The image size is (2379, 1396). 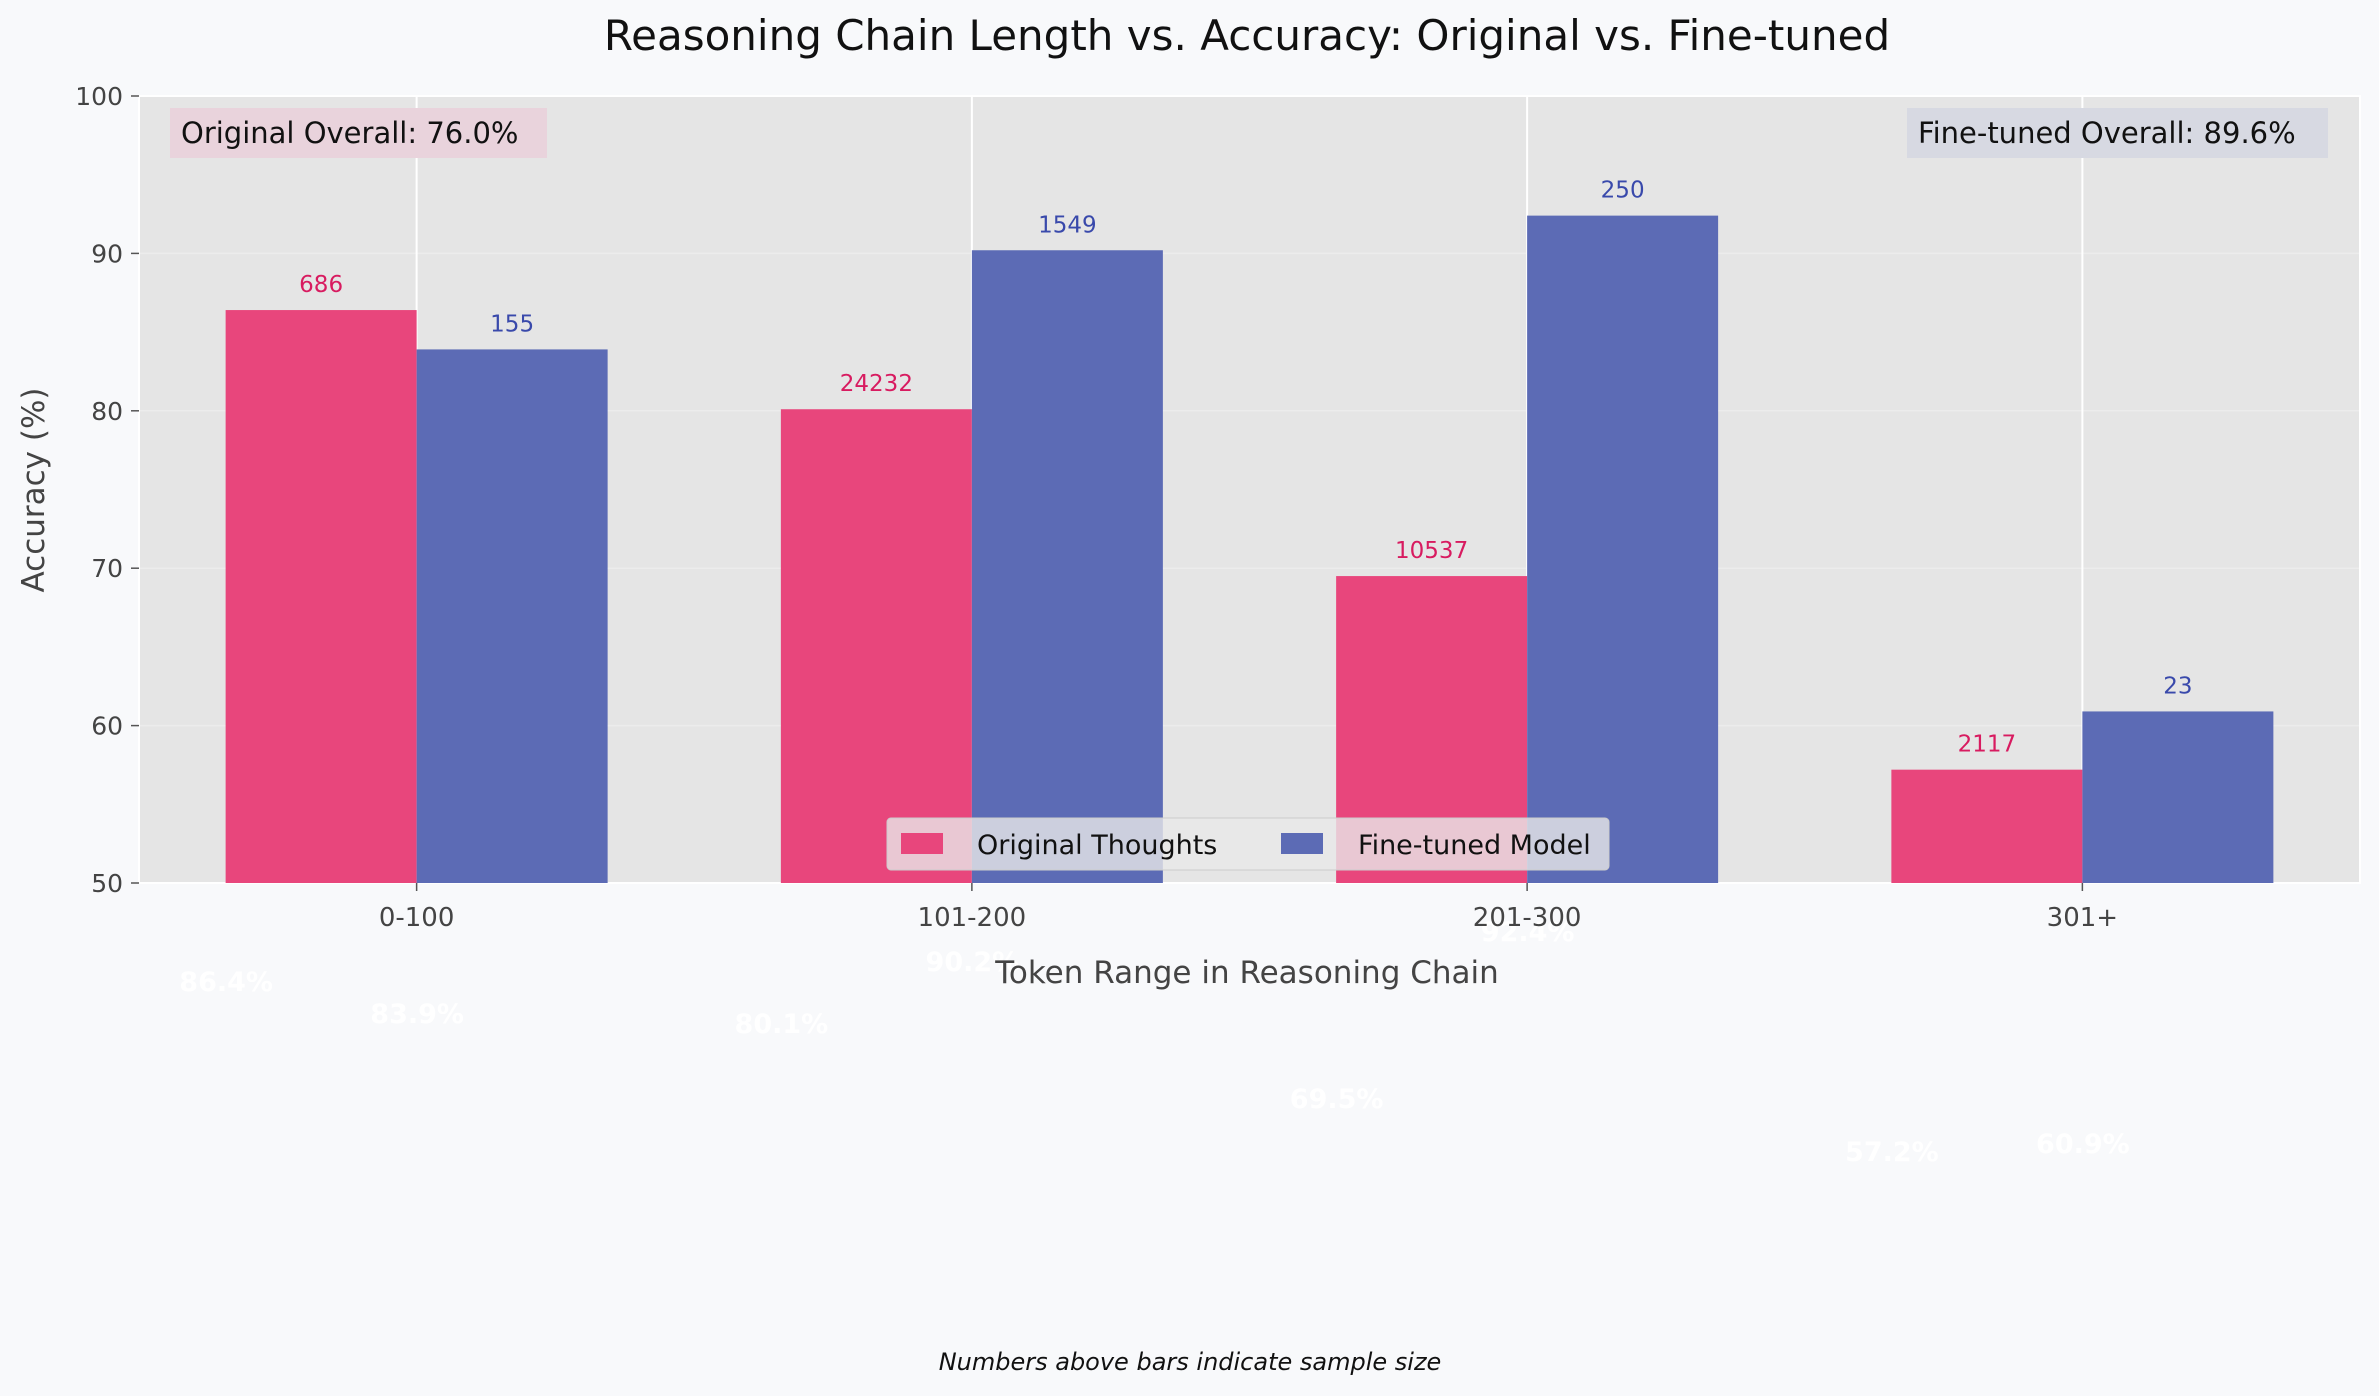 I want to click on value-label: 92.4%, so click(x=1528, y=932).